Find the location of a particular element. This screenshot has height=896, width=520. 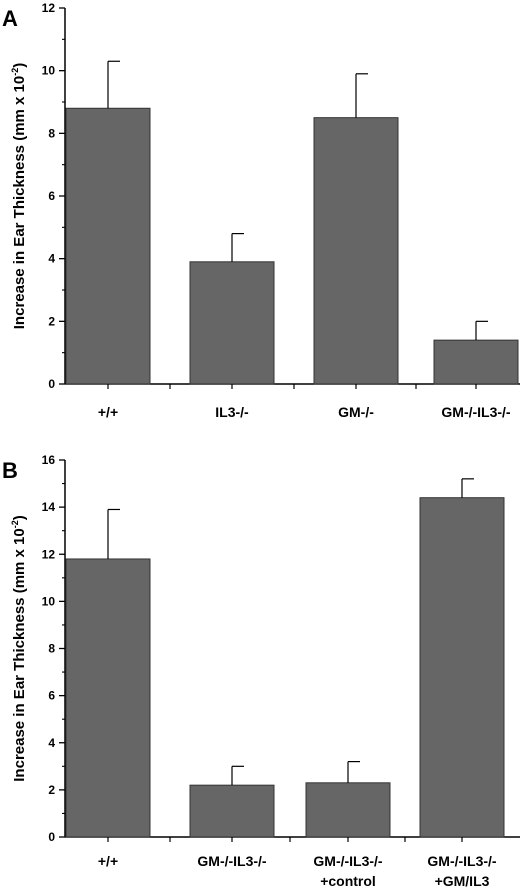

panel-letter: A is located at coordinates (10, 18).